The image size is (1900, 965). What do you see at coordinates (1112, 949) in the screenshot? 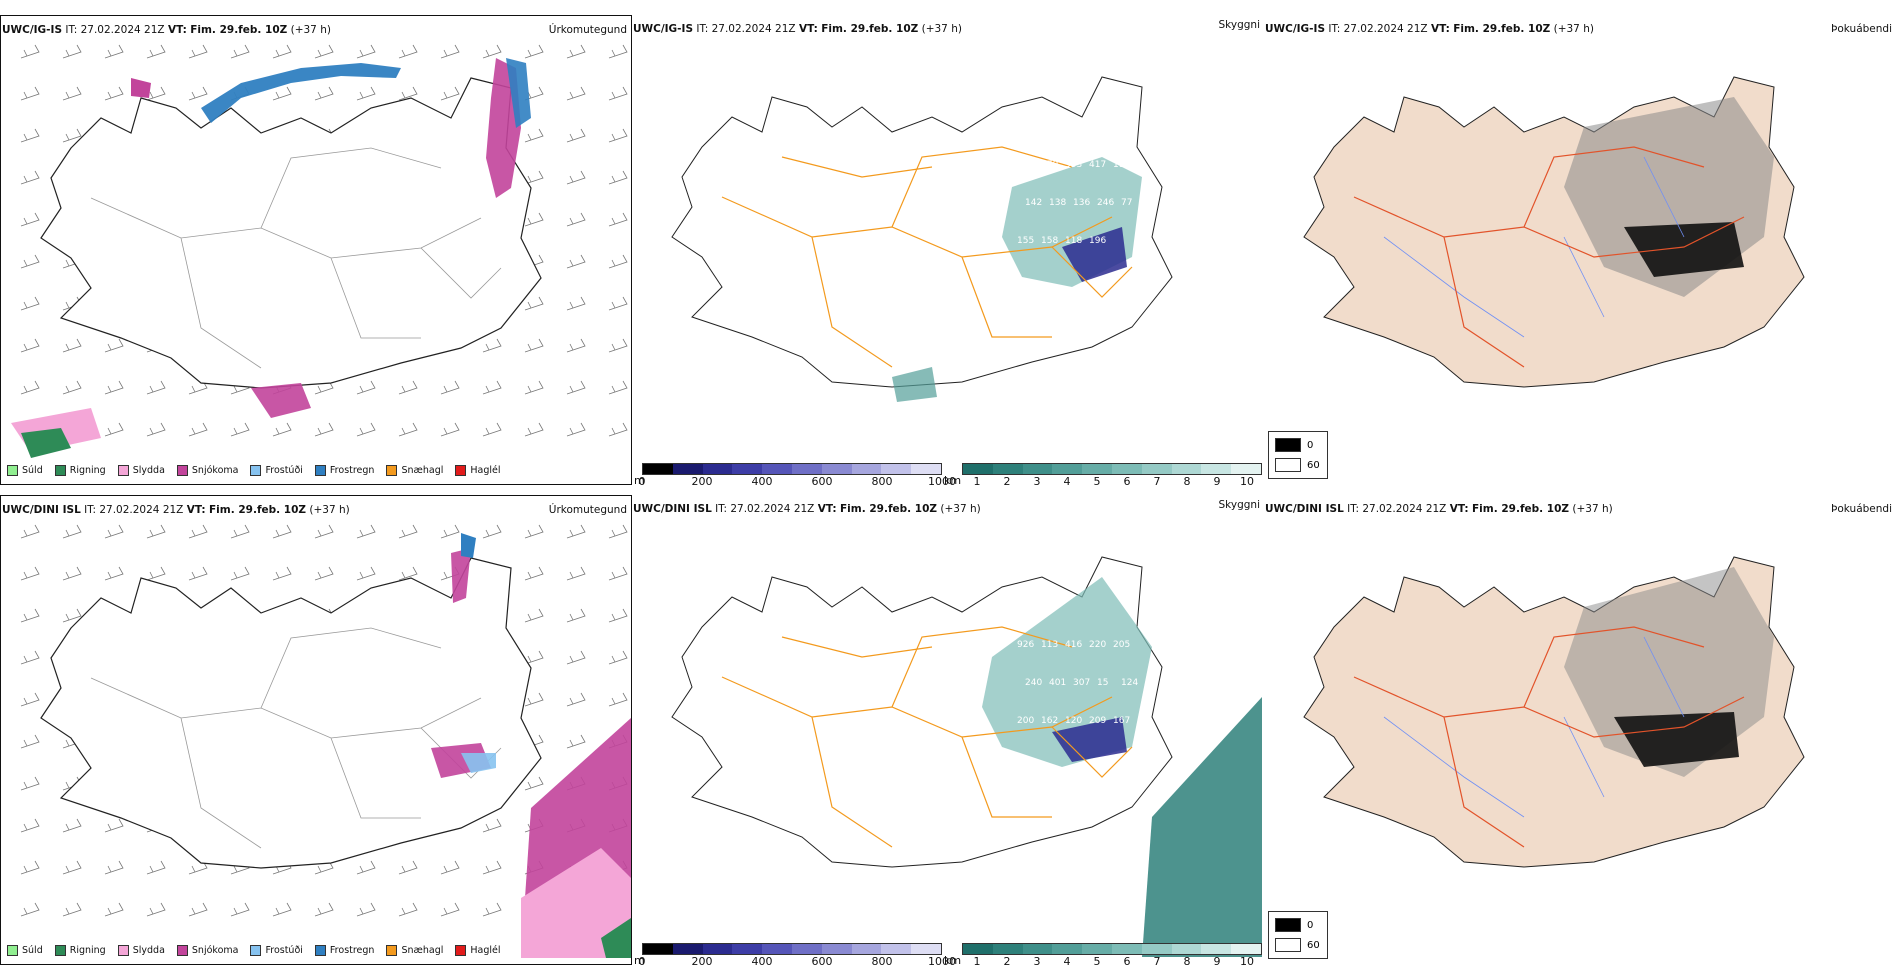
I see `visibility-km-colorbar` at bounding box center [1112, 949].